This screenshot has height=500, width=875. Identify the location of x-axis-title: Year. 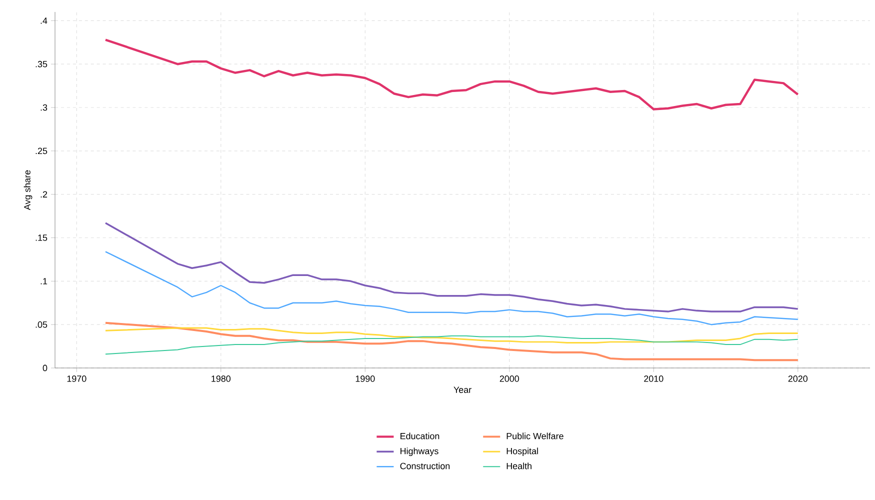
(463, 389).